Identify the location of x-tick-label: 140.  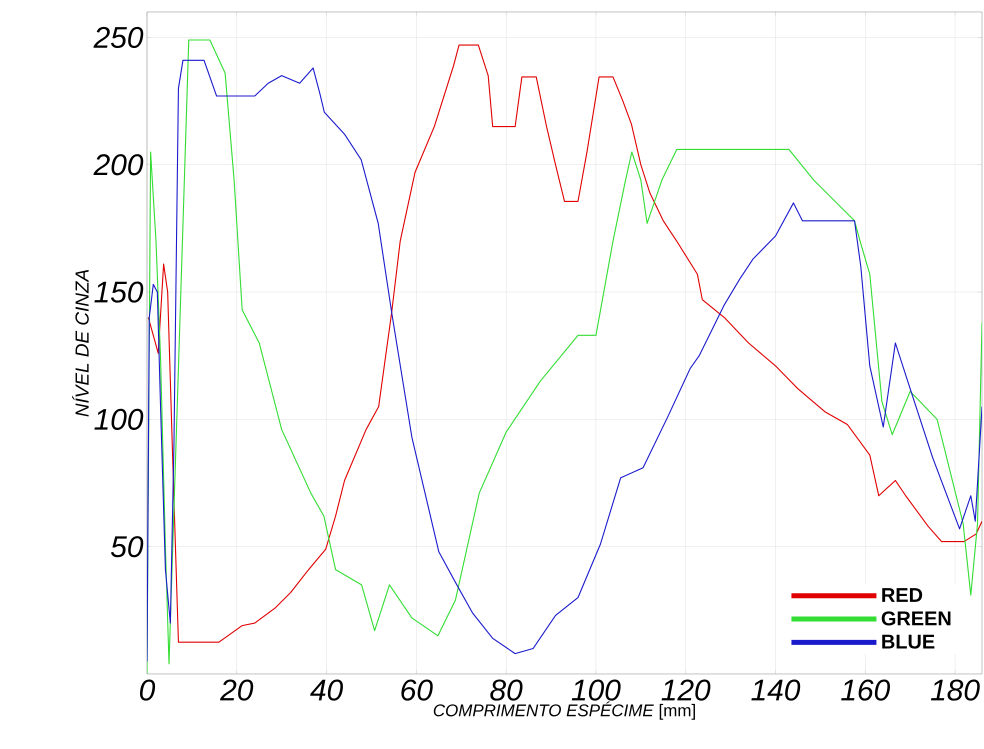
(775, 690).